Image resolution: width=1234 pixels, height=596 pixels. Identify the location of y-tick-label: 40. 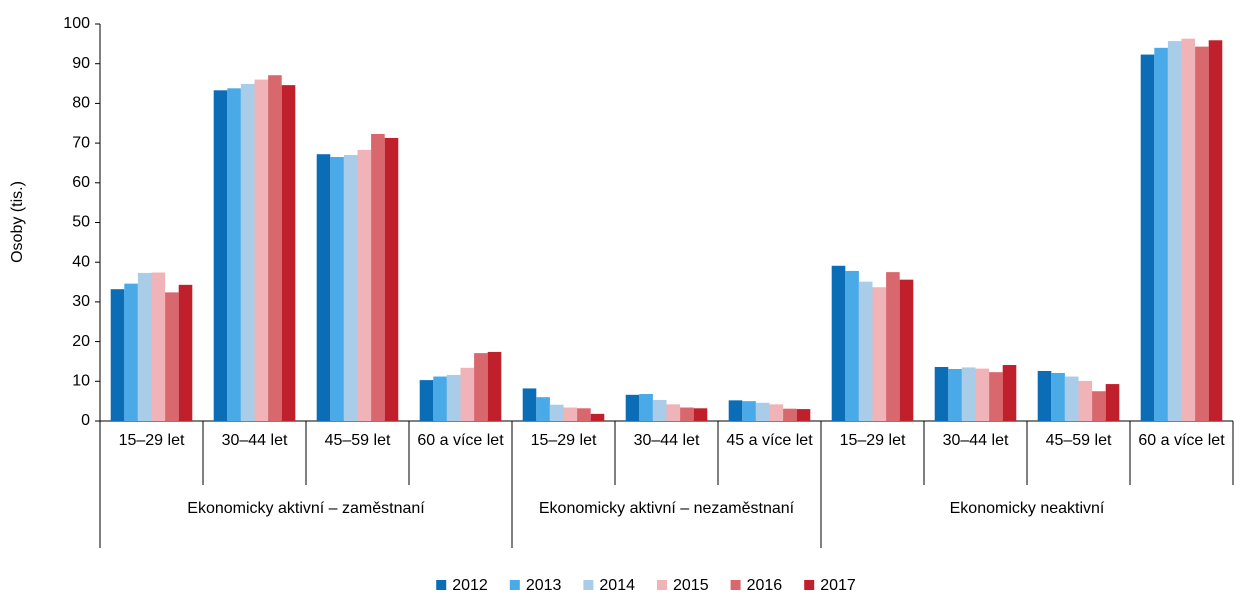
(81, 261).